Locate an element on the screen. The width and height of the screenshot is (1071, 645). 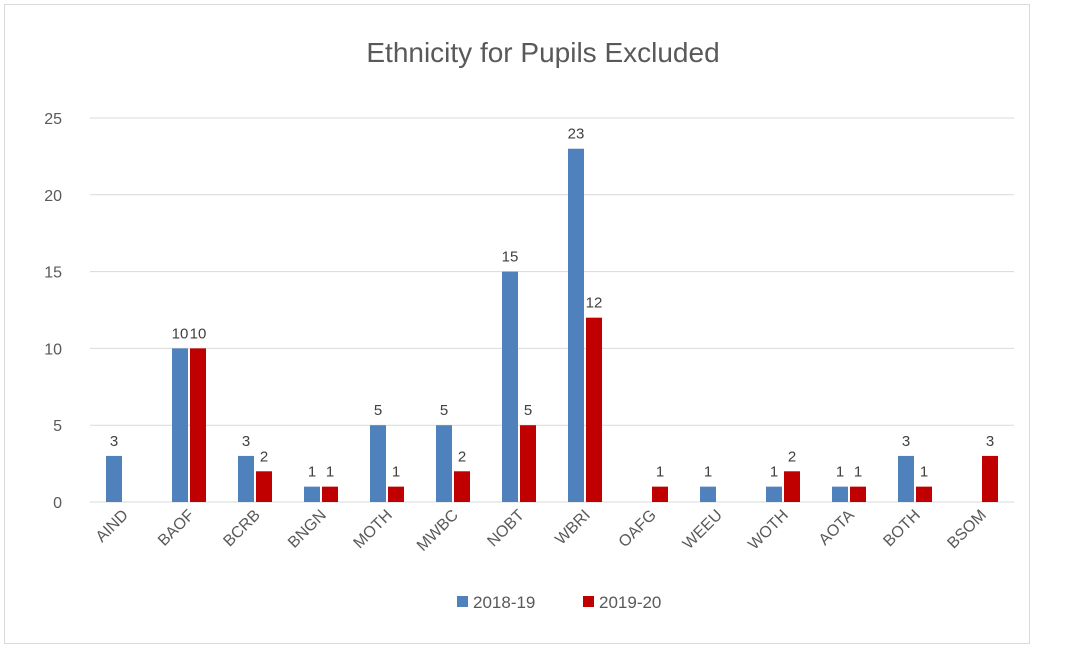
x-tick-label: BCRB is located at coordinates (241, 528).